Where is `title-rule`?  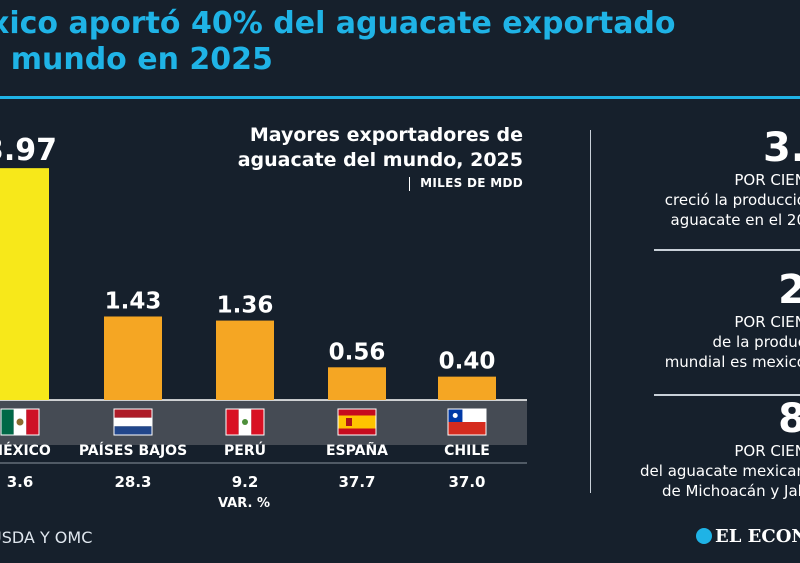 title-rule is located at coordinates (400, 97).